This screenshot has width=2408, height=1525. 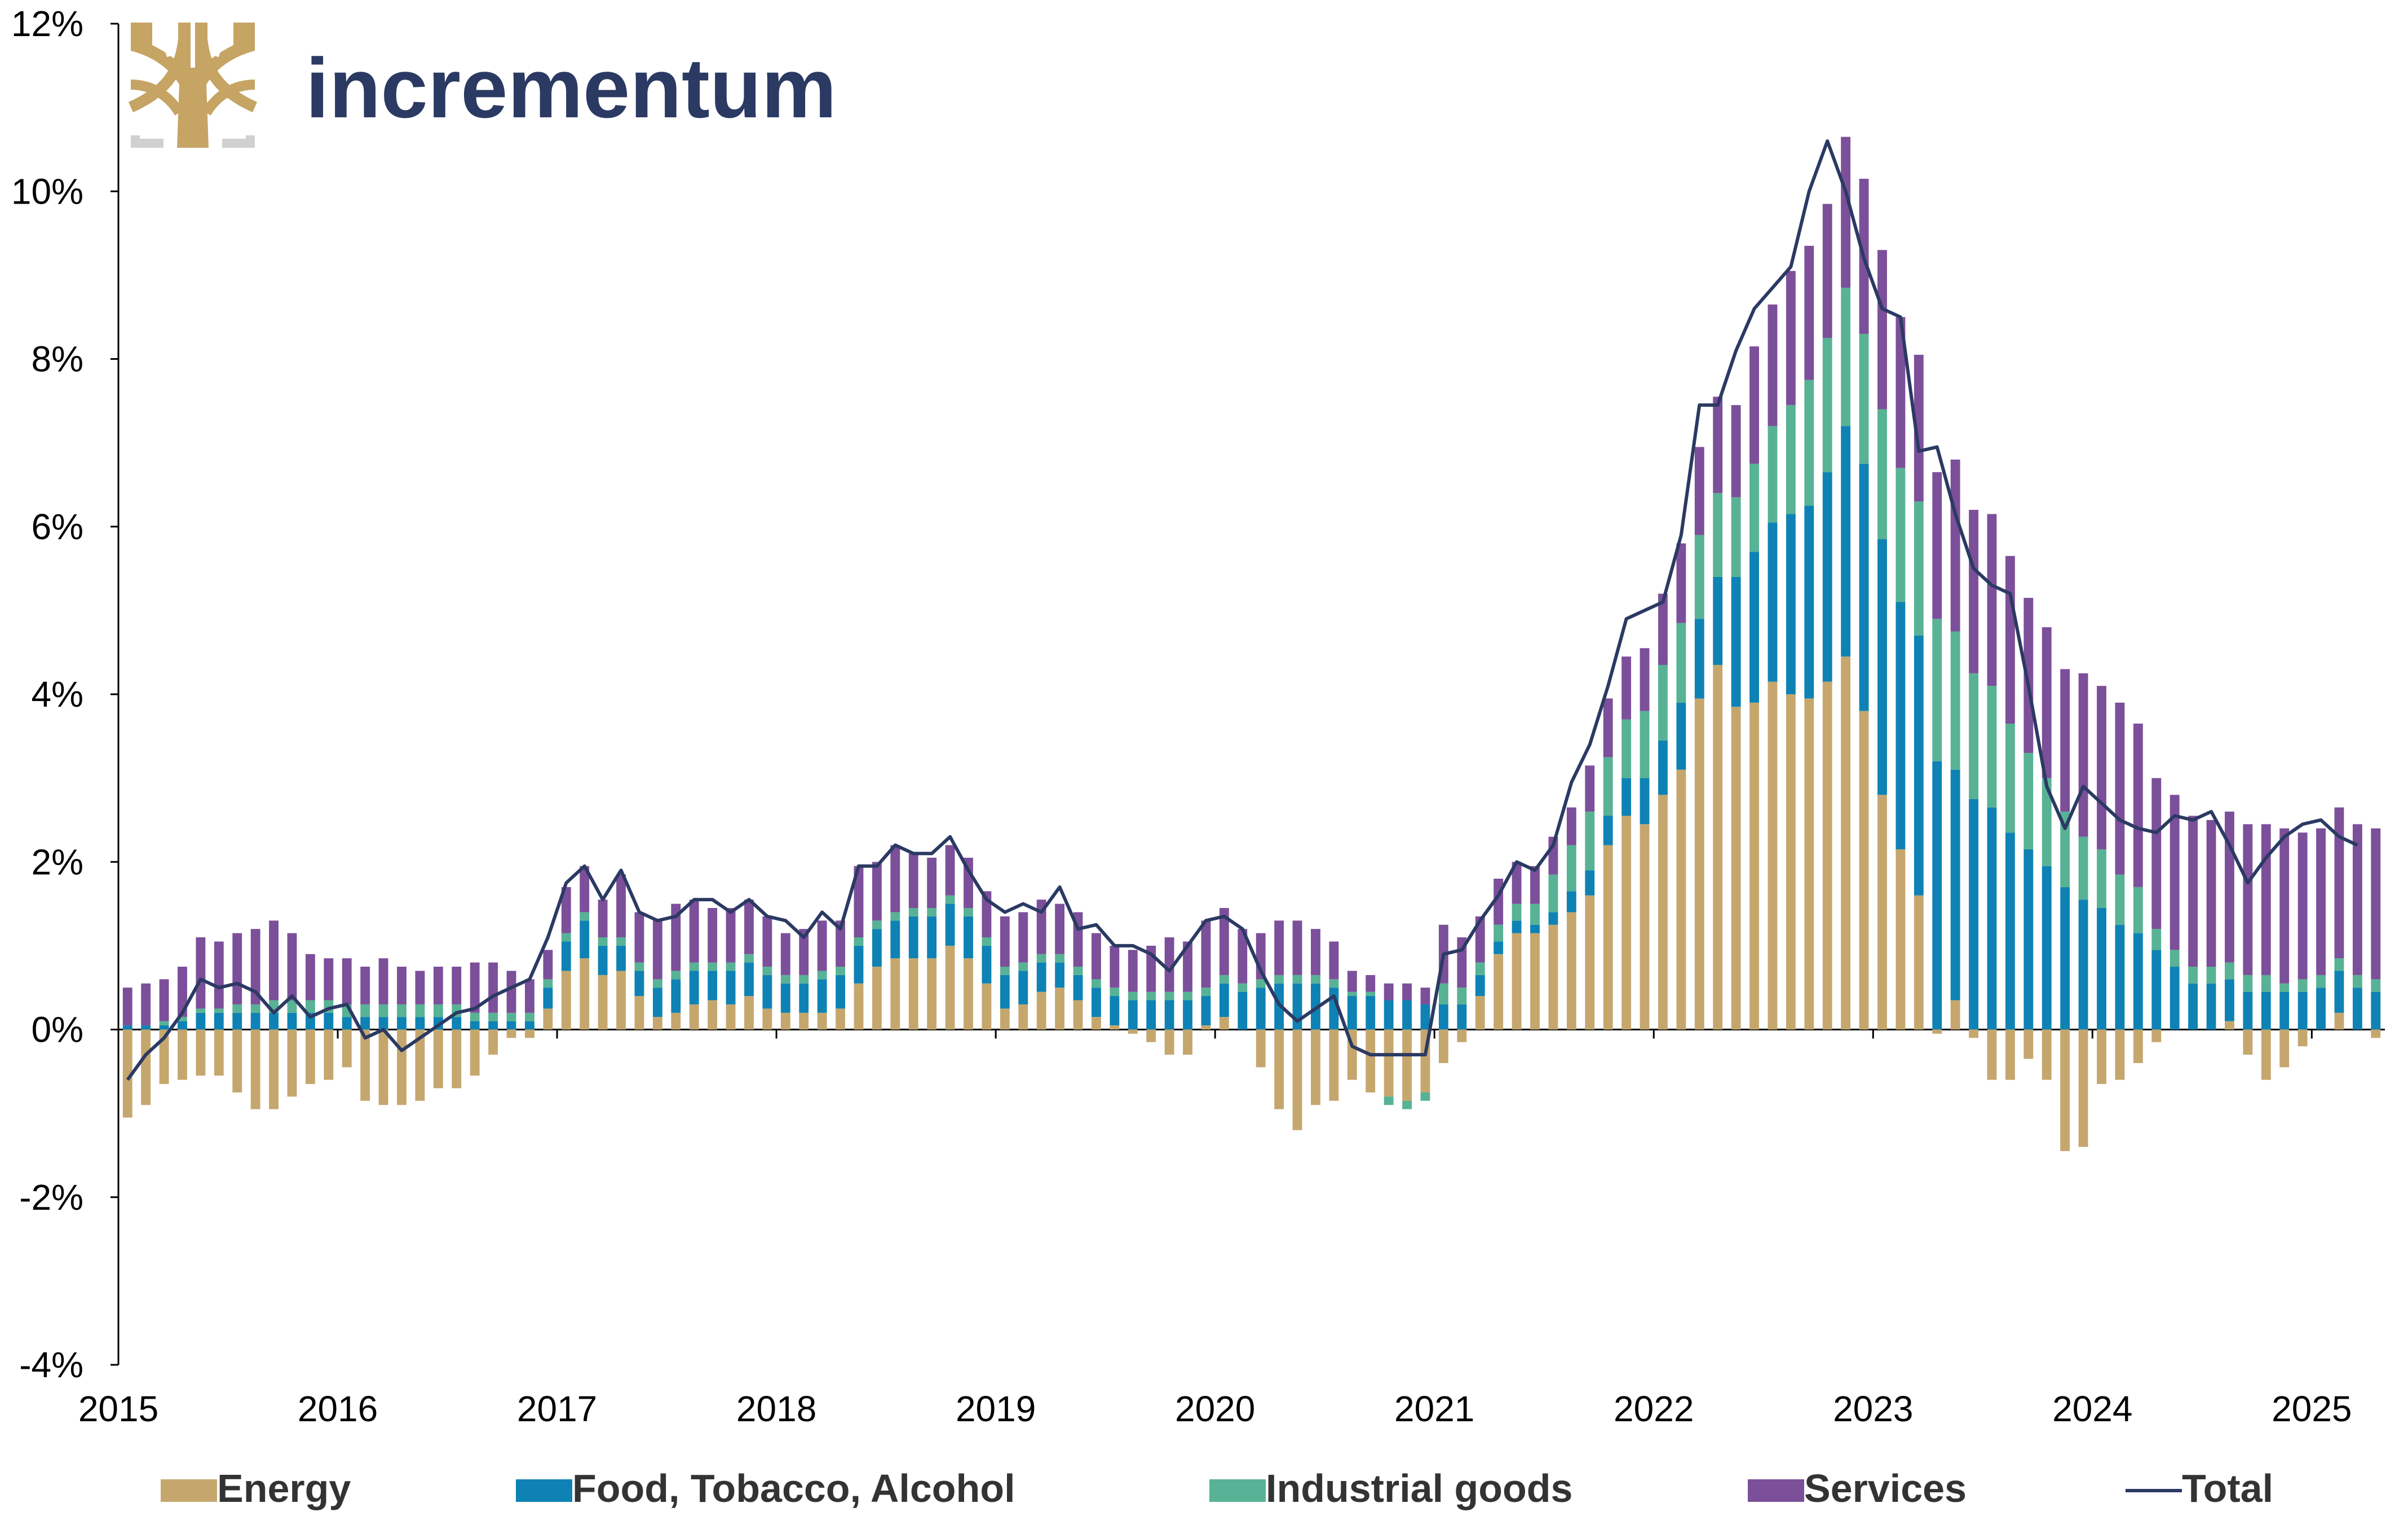 What do you see at coordinates (557, 1409) in the screenshot?
I see `x-tick-label: 2017` at bounding box center [557, 1409].